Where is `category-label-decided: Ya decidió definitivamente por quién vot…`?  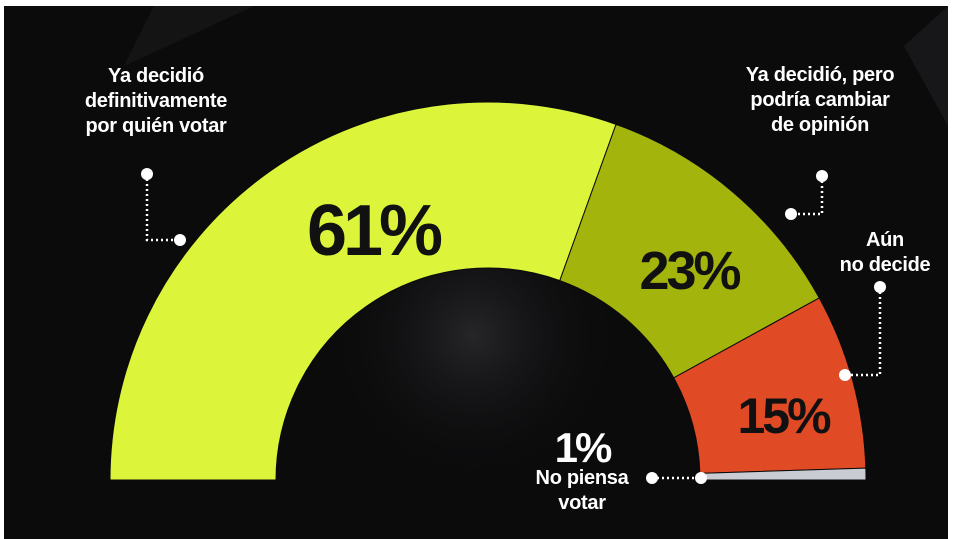 category-label-decided: Ya decidió definitivamente por quién vot… is located at coordinates (156, 101).